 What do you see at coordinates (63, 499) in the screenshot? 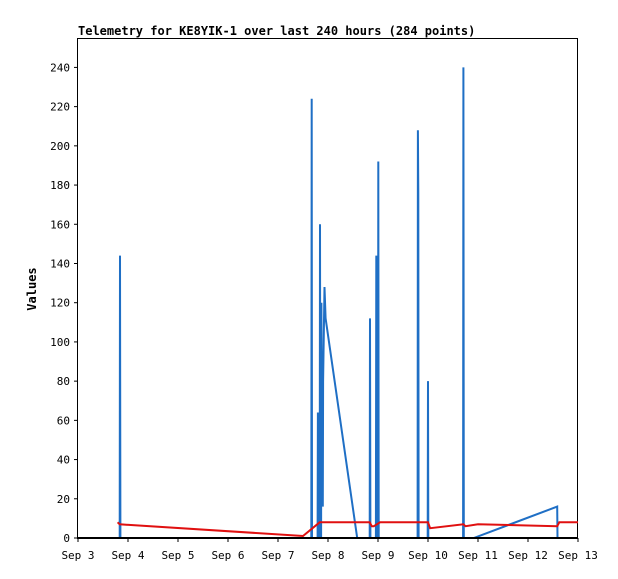
I see `y-tick-label: 20` at bounding box center [63, 499].